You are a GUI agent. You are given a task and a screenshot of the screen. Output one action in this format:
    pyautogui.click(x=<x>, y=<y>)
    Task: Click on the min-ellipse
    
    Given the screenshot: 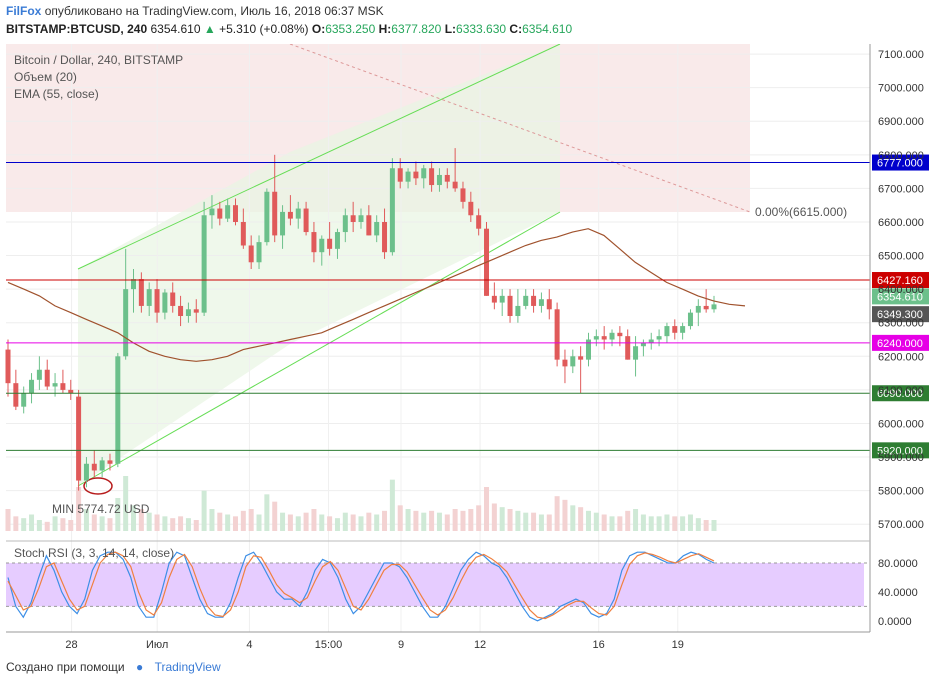 What is the action you would take?
    pyautogui.click(x=98, y=486)
    